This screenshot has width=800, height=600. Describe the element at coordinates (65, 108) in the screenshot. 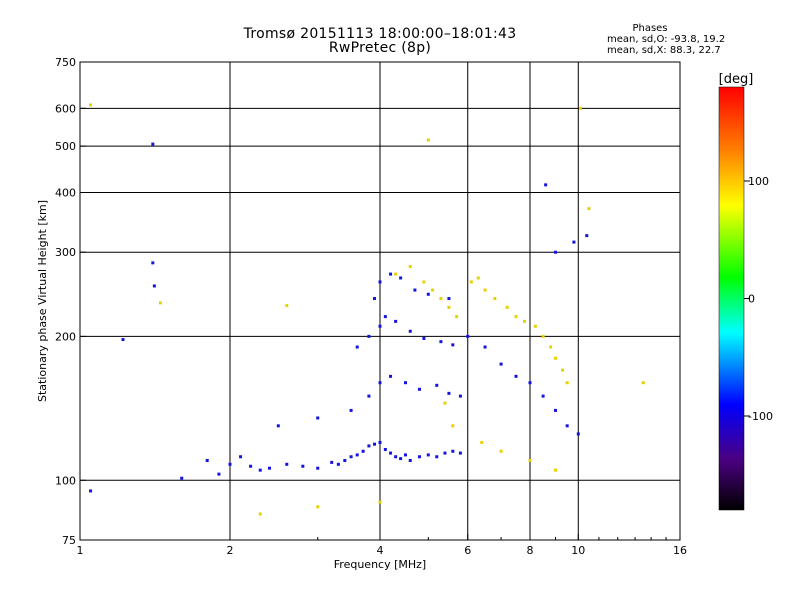

I see `y-tick-label: 600` at that location.